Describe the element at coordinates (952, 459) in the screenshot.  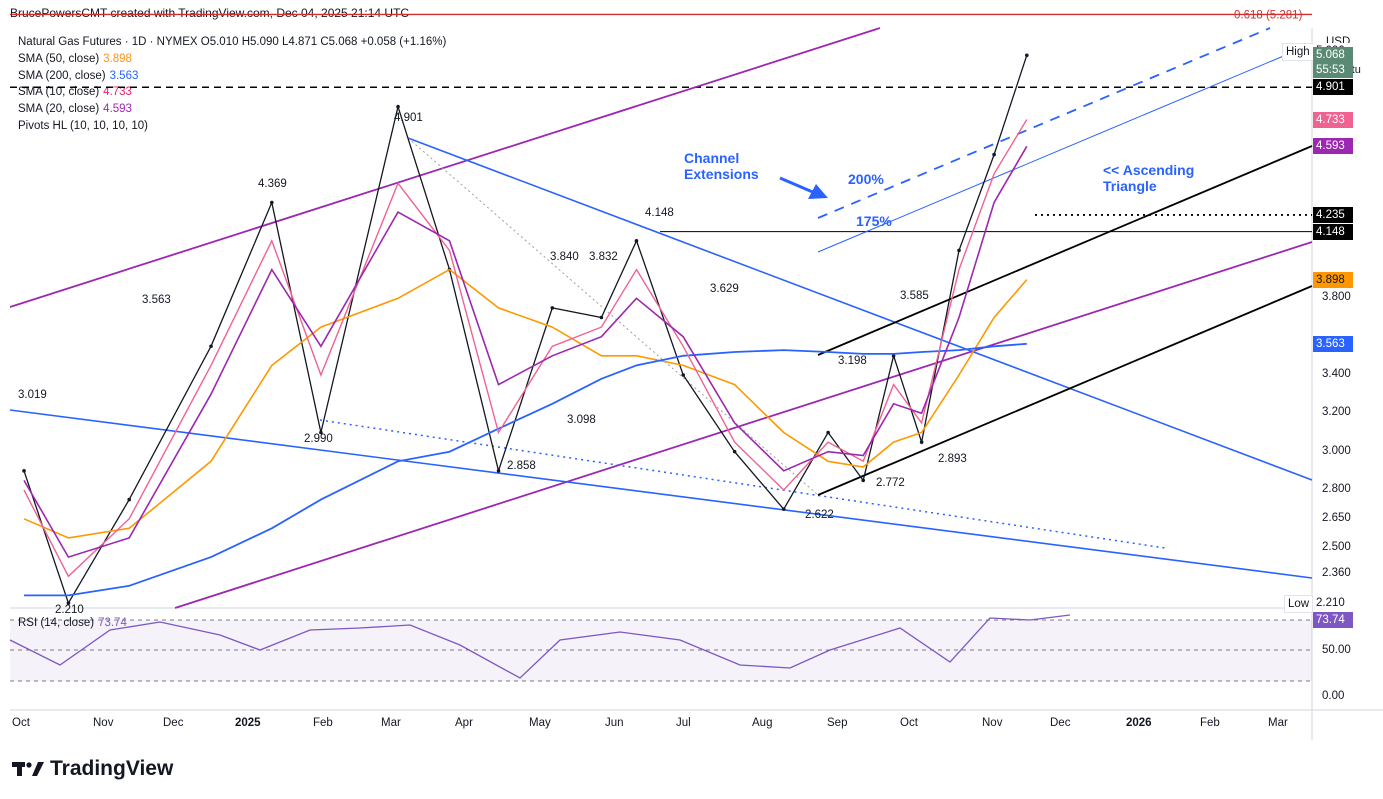
I see `pivot-label: 2.893` at that location.